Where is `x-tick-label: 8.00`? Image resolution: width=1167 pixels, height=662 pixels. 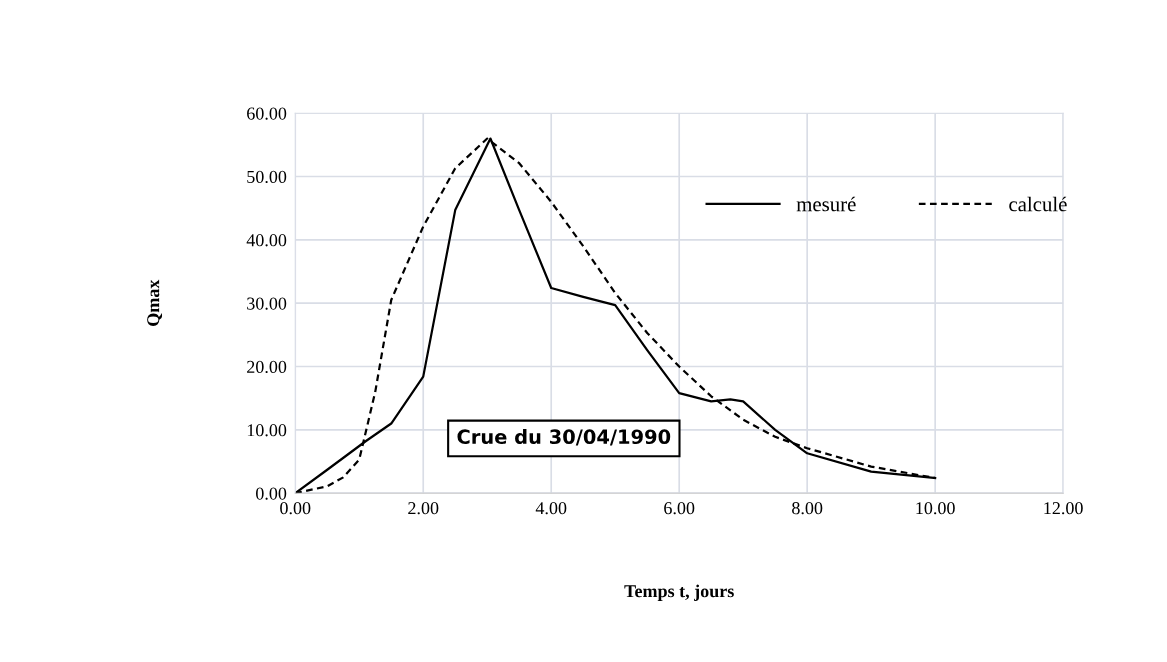 x-tick-label: 8.00 is located at coordinates (807, 508).